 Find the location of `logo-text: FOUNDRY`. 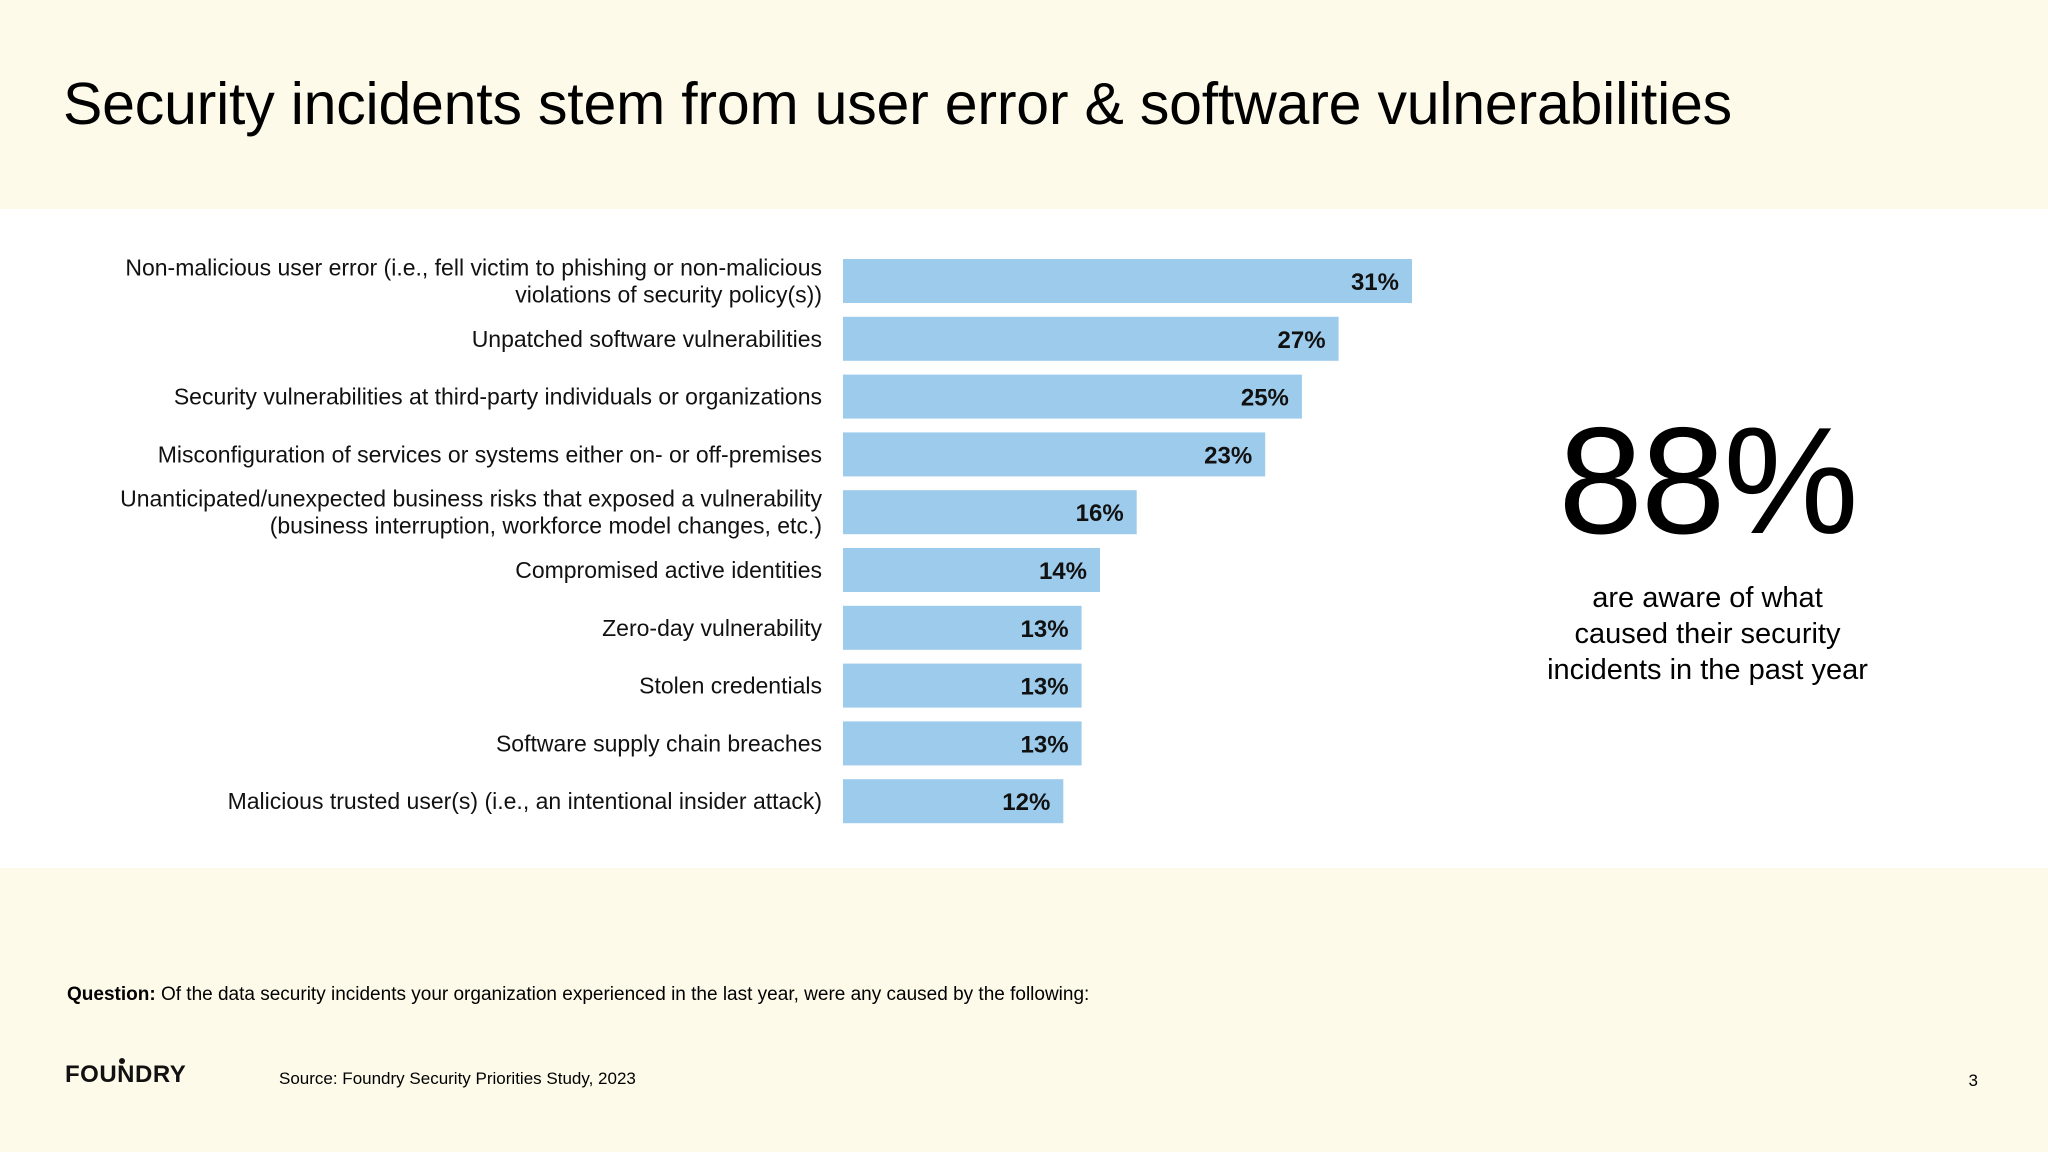

logo-text: FOUNDRY is located at coordinates (126, 1074).